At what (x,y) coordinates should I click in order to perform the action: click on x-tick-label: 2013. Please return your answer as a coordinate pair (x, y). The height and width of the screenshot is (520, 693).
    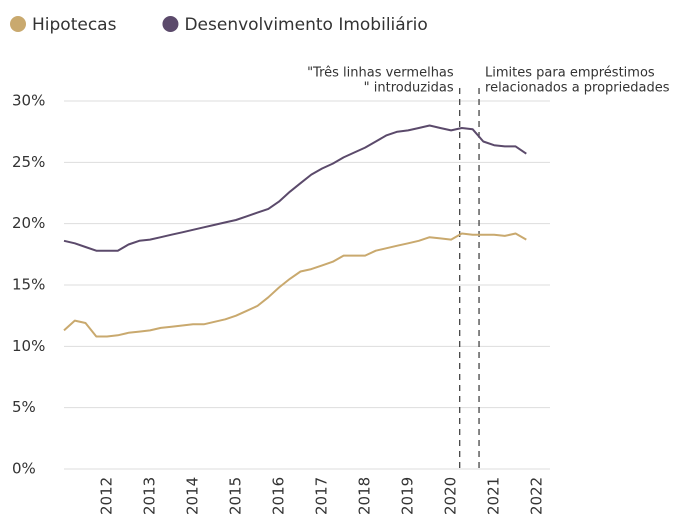
    Looking at the image, I should click on (150, 496).